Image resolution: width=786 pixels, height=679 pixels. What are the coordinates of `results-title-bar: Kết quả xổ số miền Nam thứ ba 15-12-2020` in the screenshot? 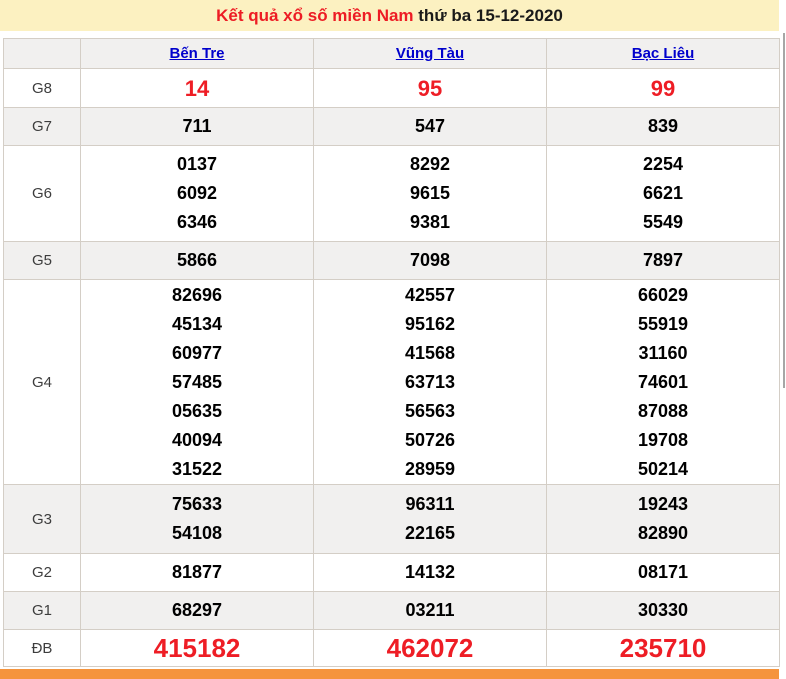 It's located at (389, 15).